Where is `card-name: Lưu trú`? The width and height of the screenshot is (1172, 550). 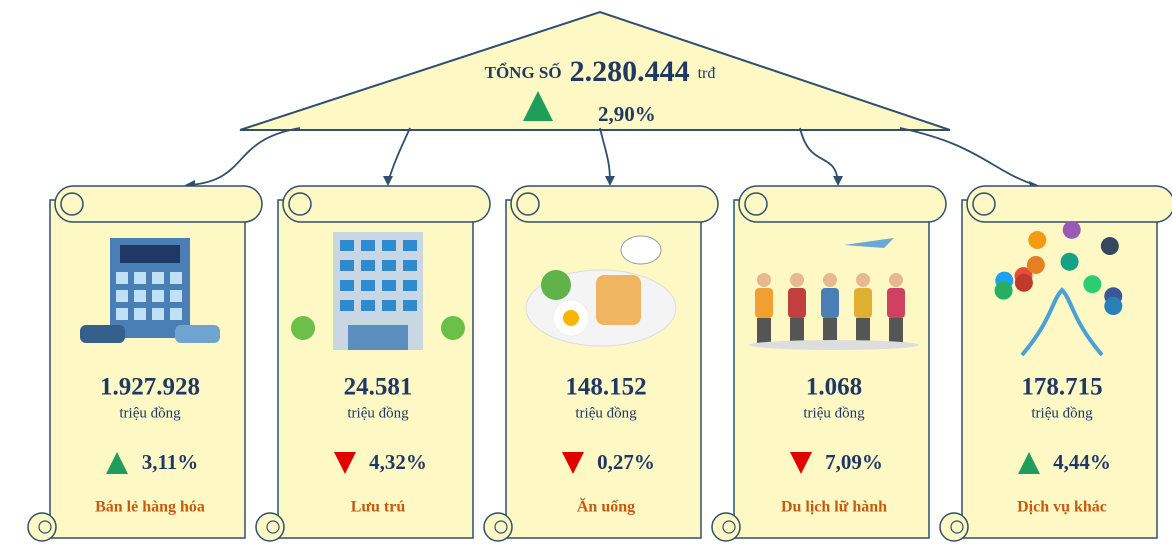
card-name: Lưu trú is located at coordinates (378, 507).